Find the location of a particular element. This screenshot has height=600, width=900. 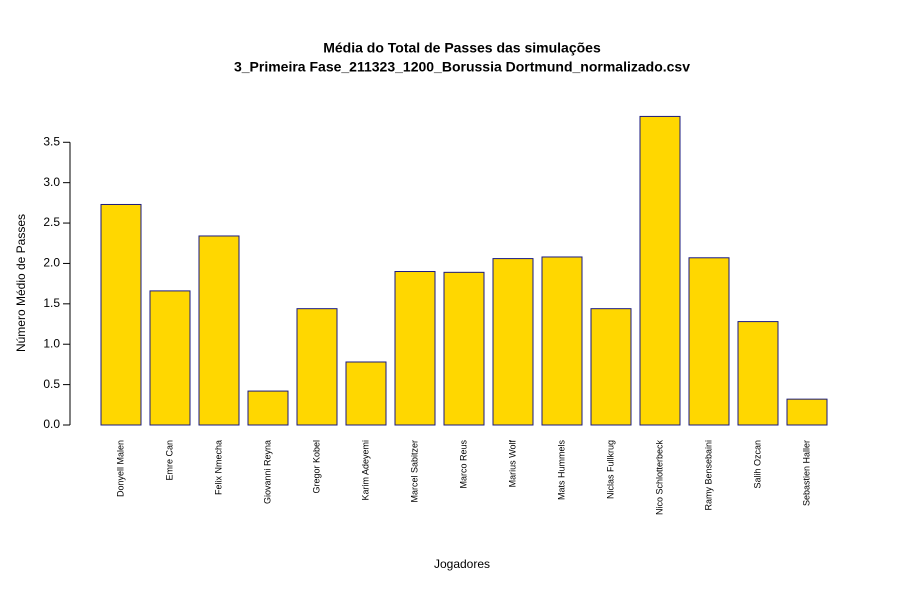

x-tick-label: Giovanni Reyna is located at coordinates (267, 472).